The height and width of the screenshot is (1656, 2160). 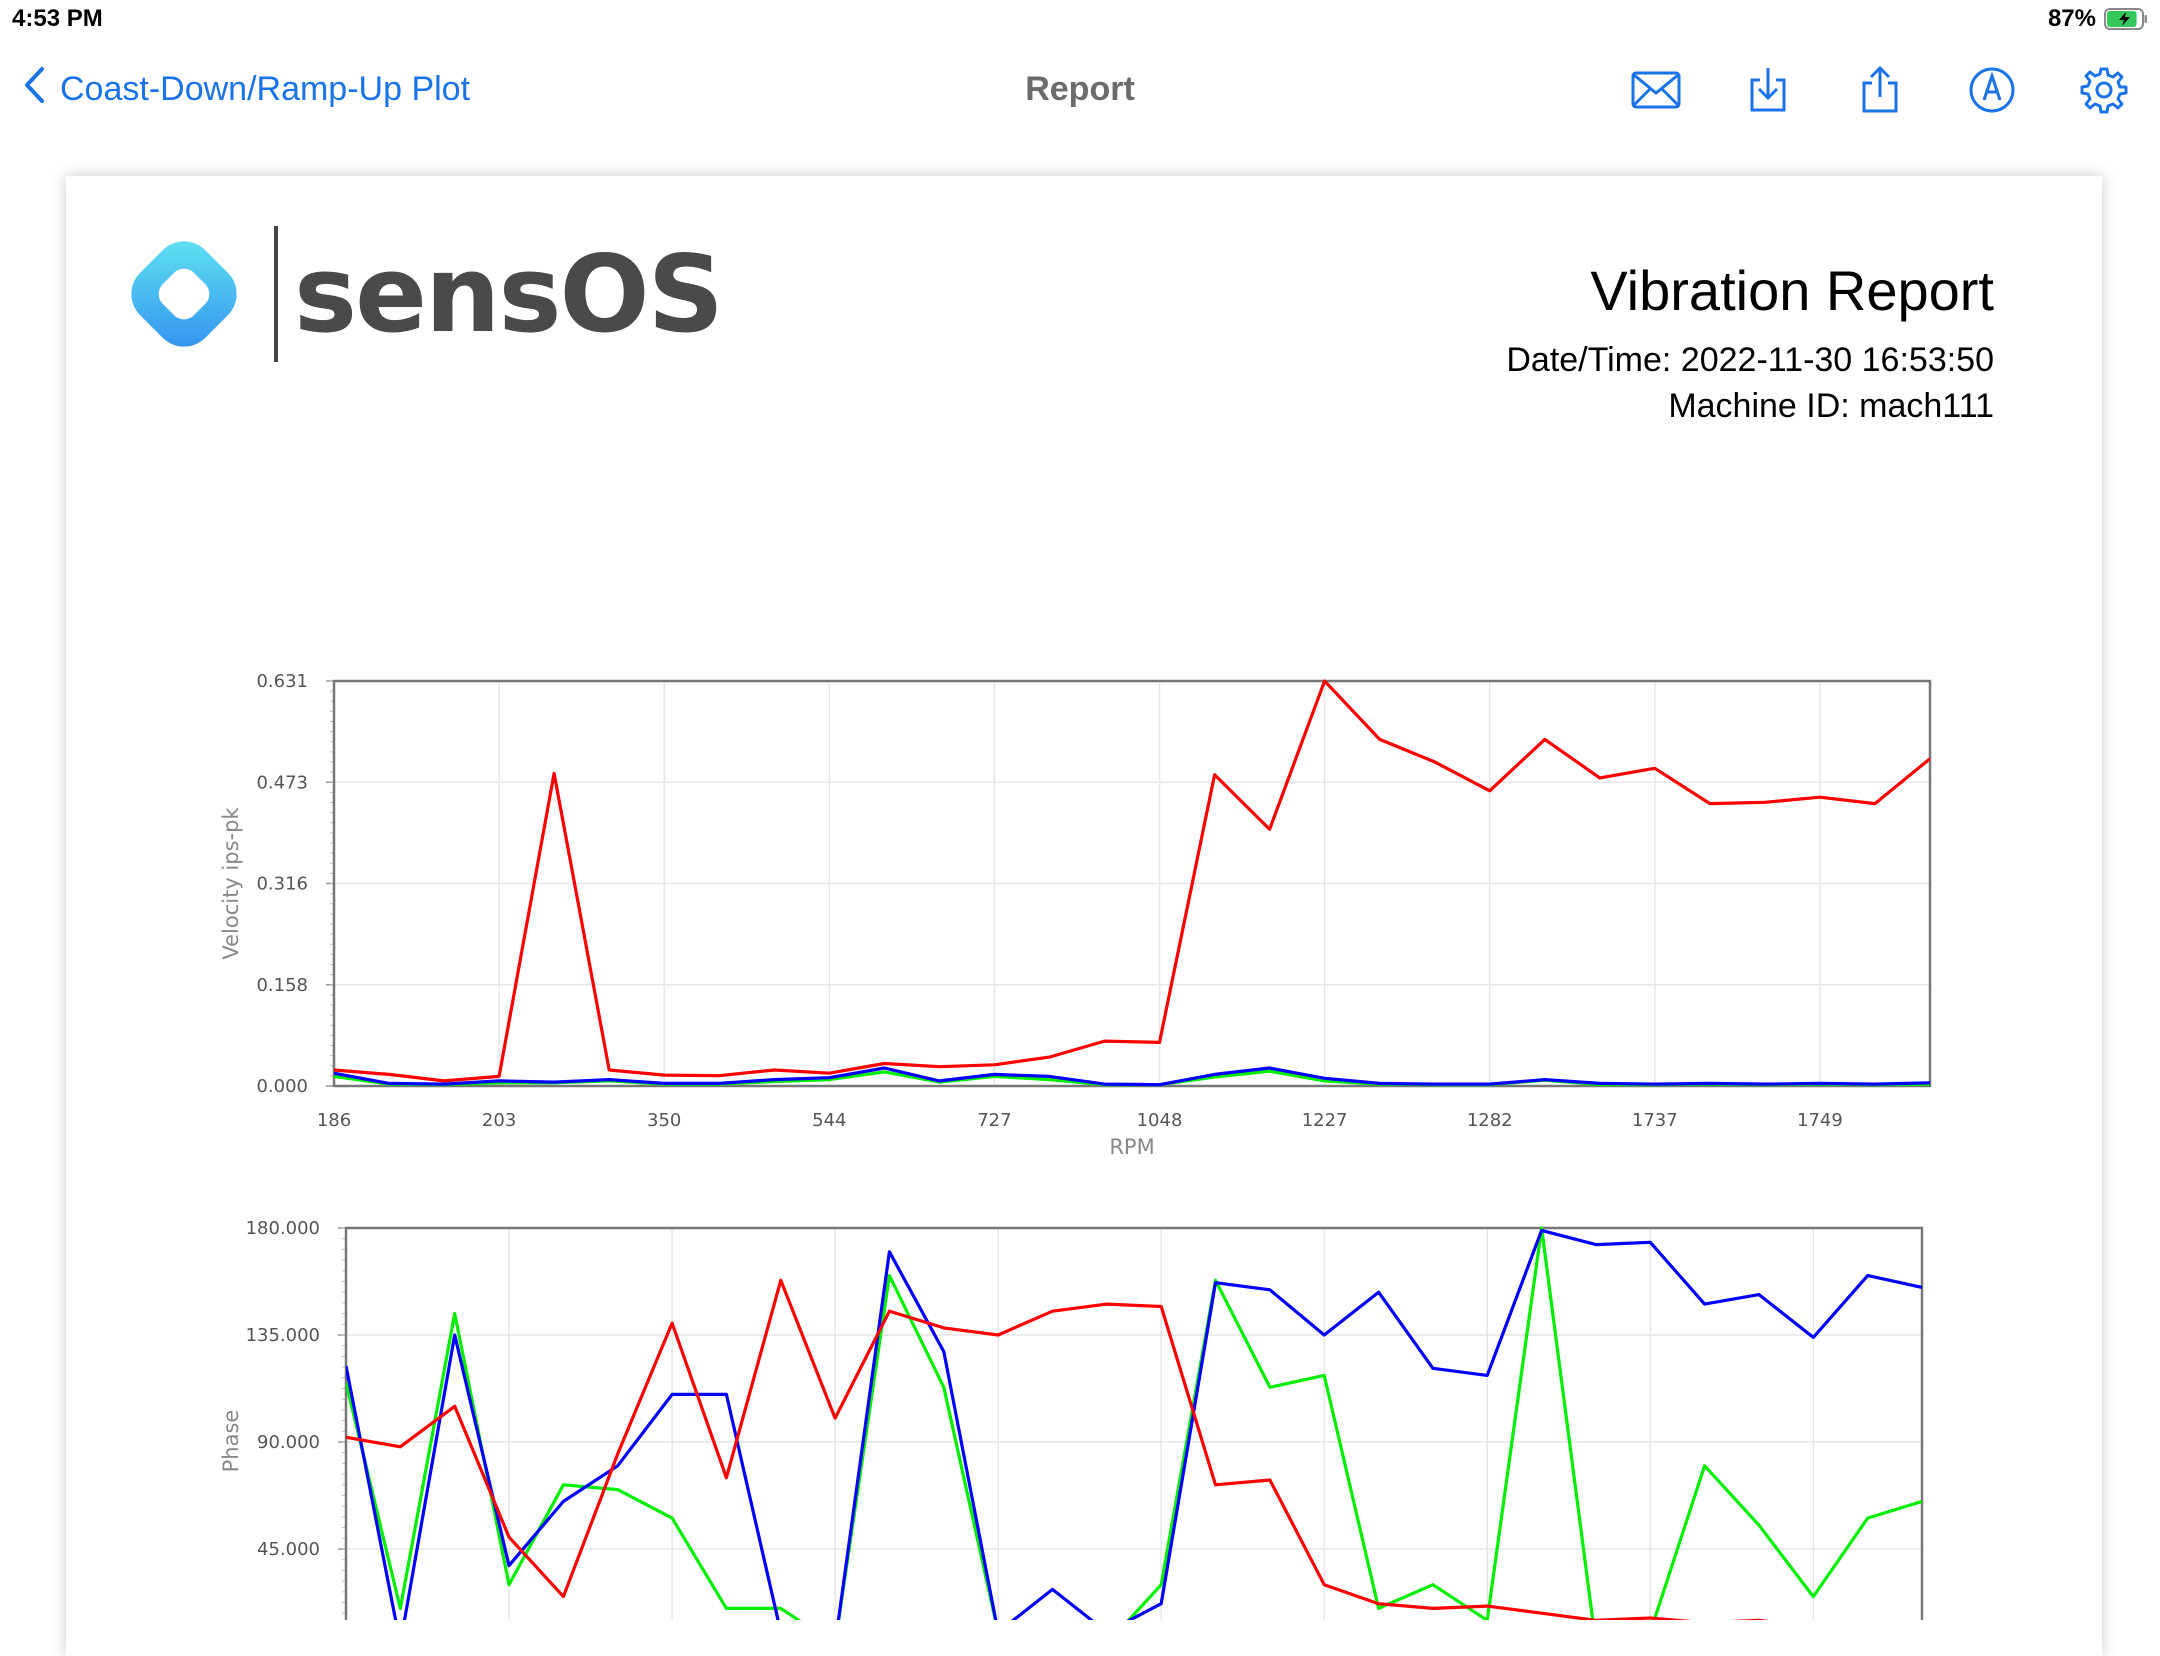 What do you see at coordinates (1831, 406) in the screenshot?
I see `report-machine-id: Machine ID: mach111` at bounding box center [1831, 406].